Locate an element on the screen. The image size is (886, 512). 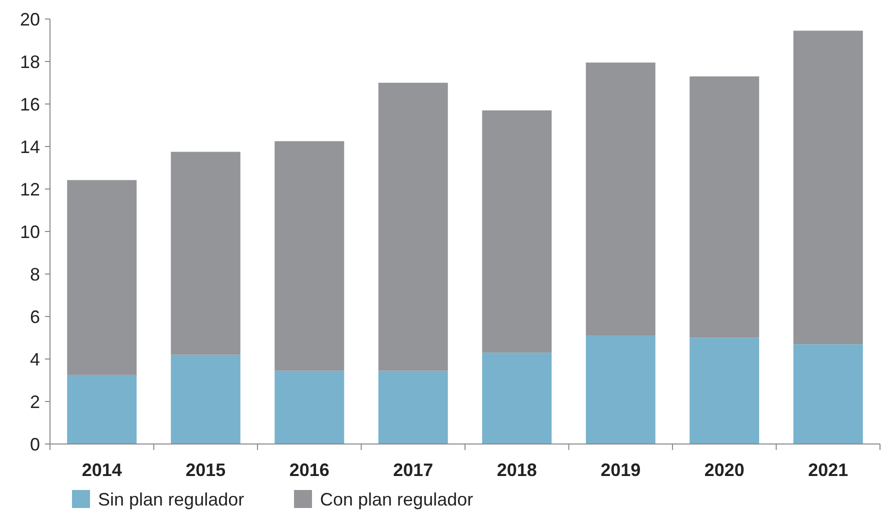
y-tick-label: 10 is located at coordinates (30, 232).